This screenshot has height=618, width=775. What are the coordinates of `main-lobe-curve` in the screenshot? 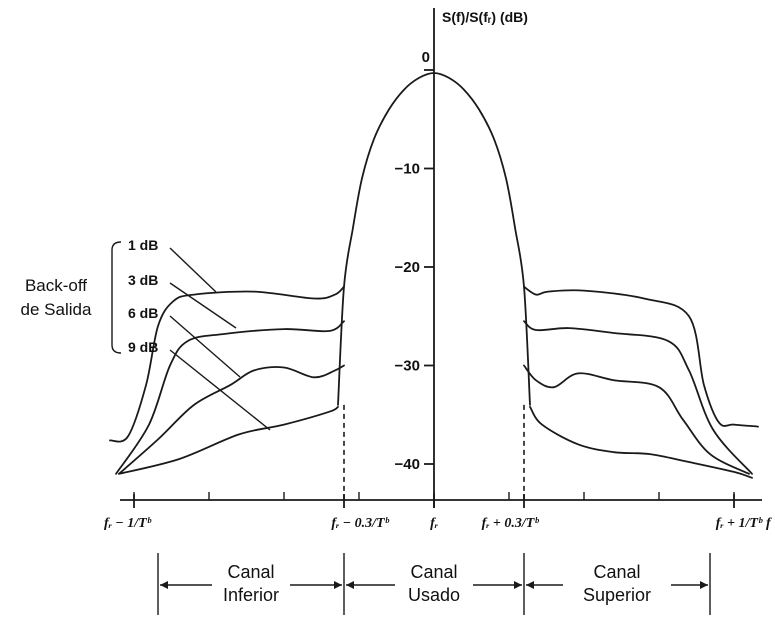 It's located at (434, 239).